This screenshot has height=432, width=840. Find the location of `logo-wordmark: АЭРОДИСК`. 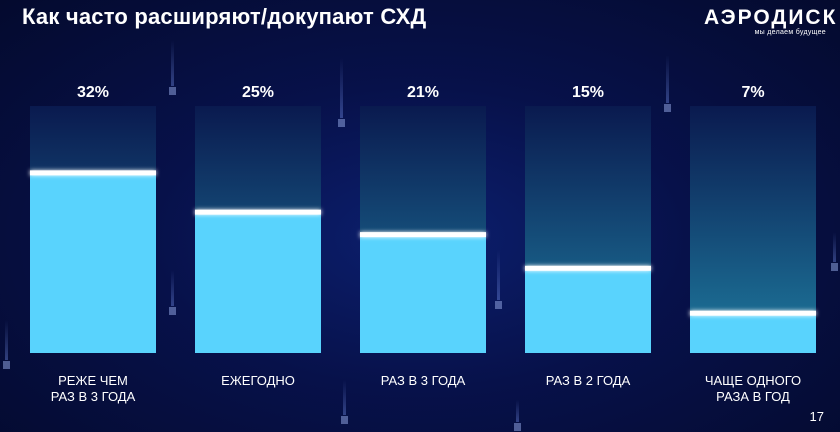

logo-wordmark: АЭРОДИСК is located at coordinates (771, 17).